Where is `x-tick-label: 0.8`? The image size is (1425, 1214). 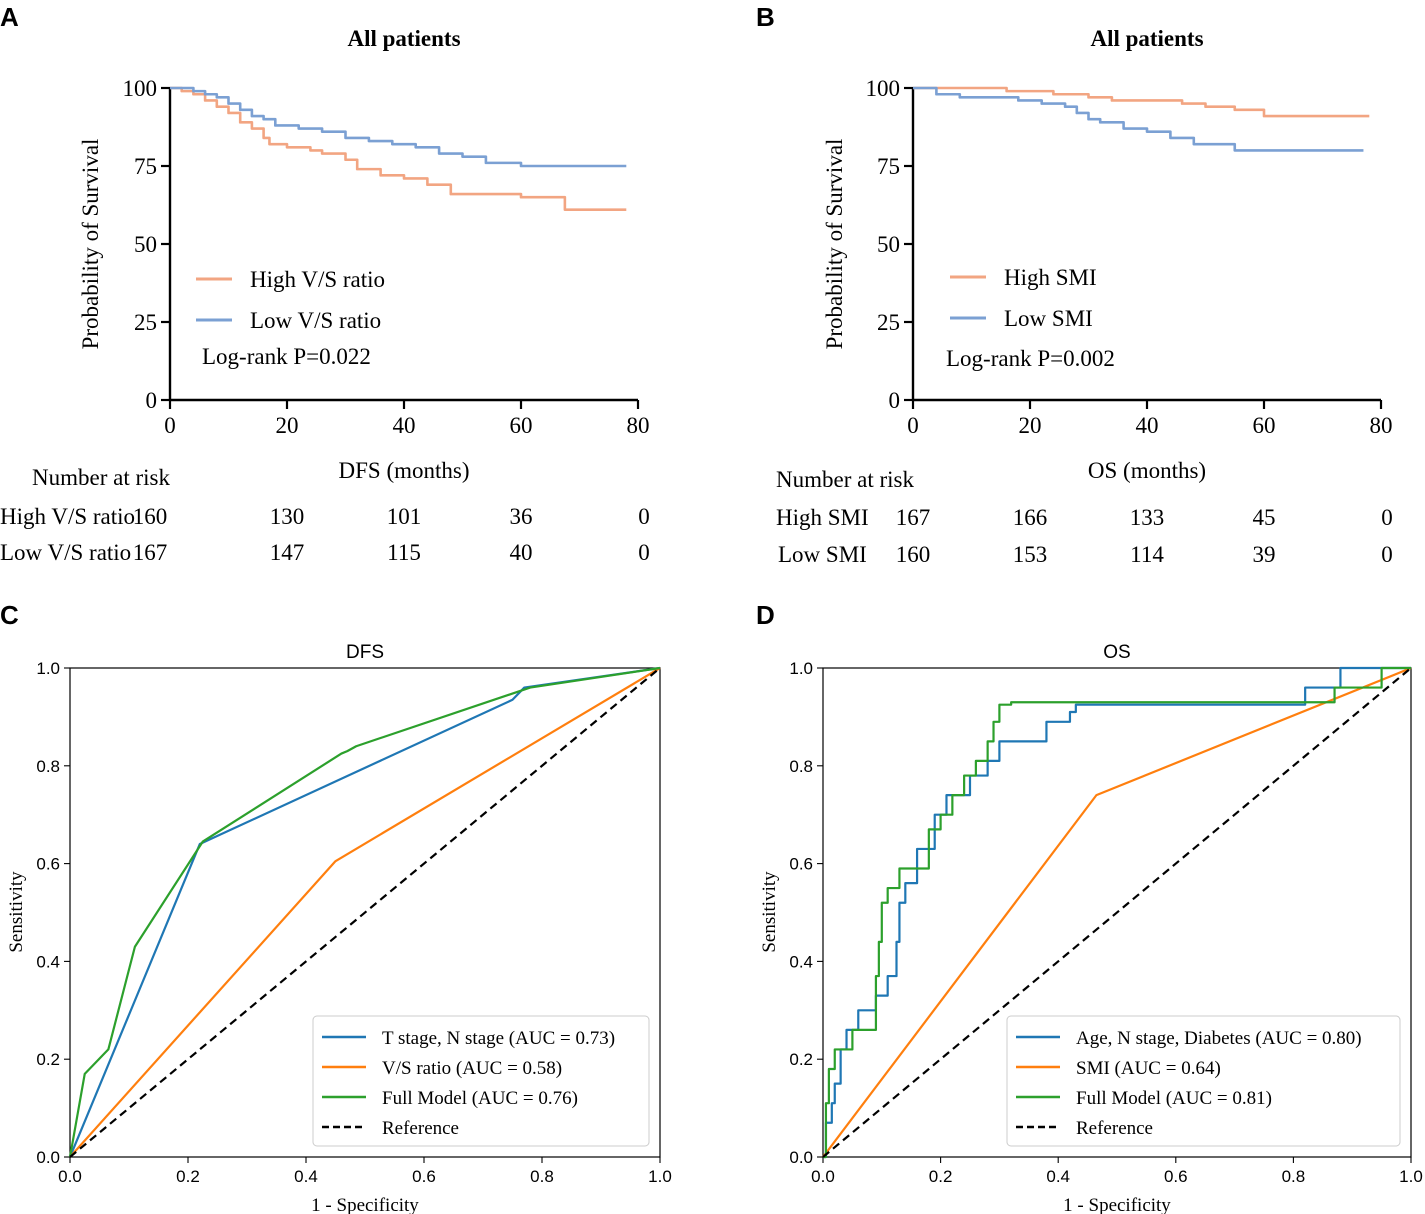 x-tick-label: 0.8 is located at coordinates (542, 1176).